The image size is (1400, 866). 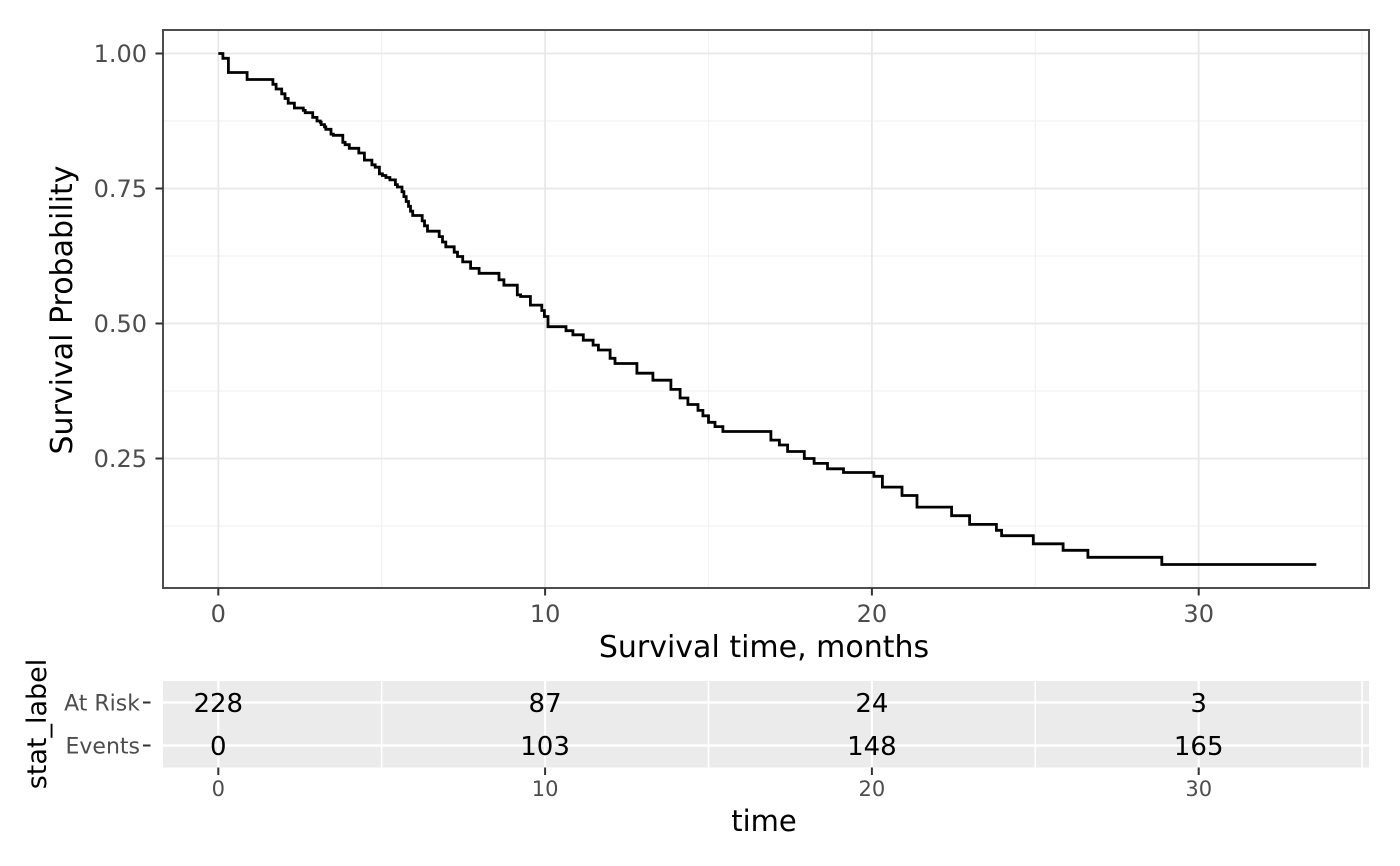 I want to click on risk-value: 148, so click(x=872, y=747).